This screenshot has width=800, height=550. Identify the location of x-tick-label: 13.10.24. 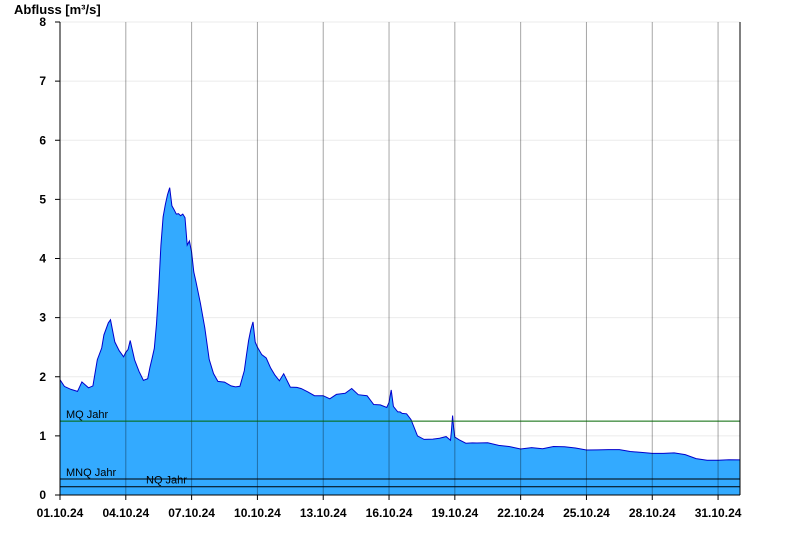
(323, 513).